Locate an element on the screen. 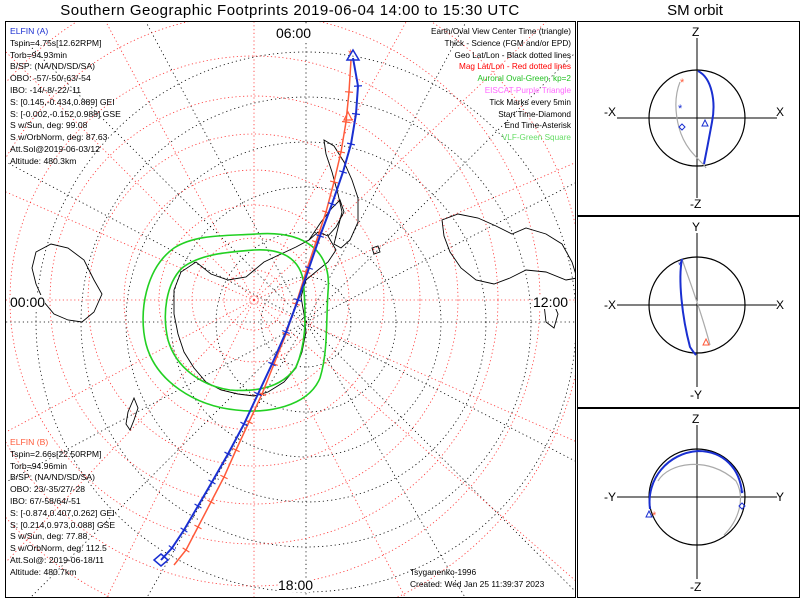  auroral-oval-outer is located at coordinates (236, 322).